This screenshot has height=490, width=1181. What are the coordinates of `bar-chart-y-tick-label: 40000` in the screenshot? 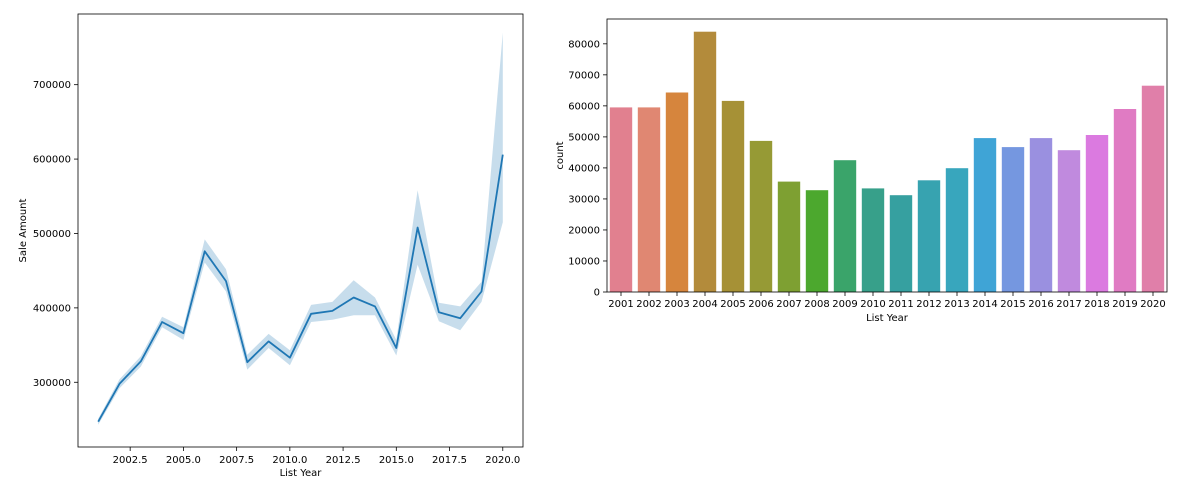 It's located at (584, 168).